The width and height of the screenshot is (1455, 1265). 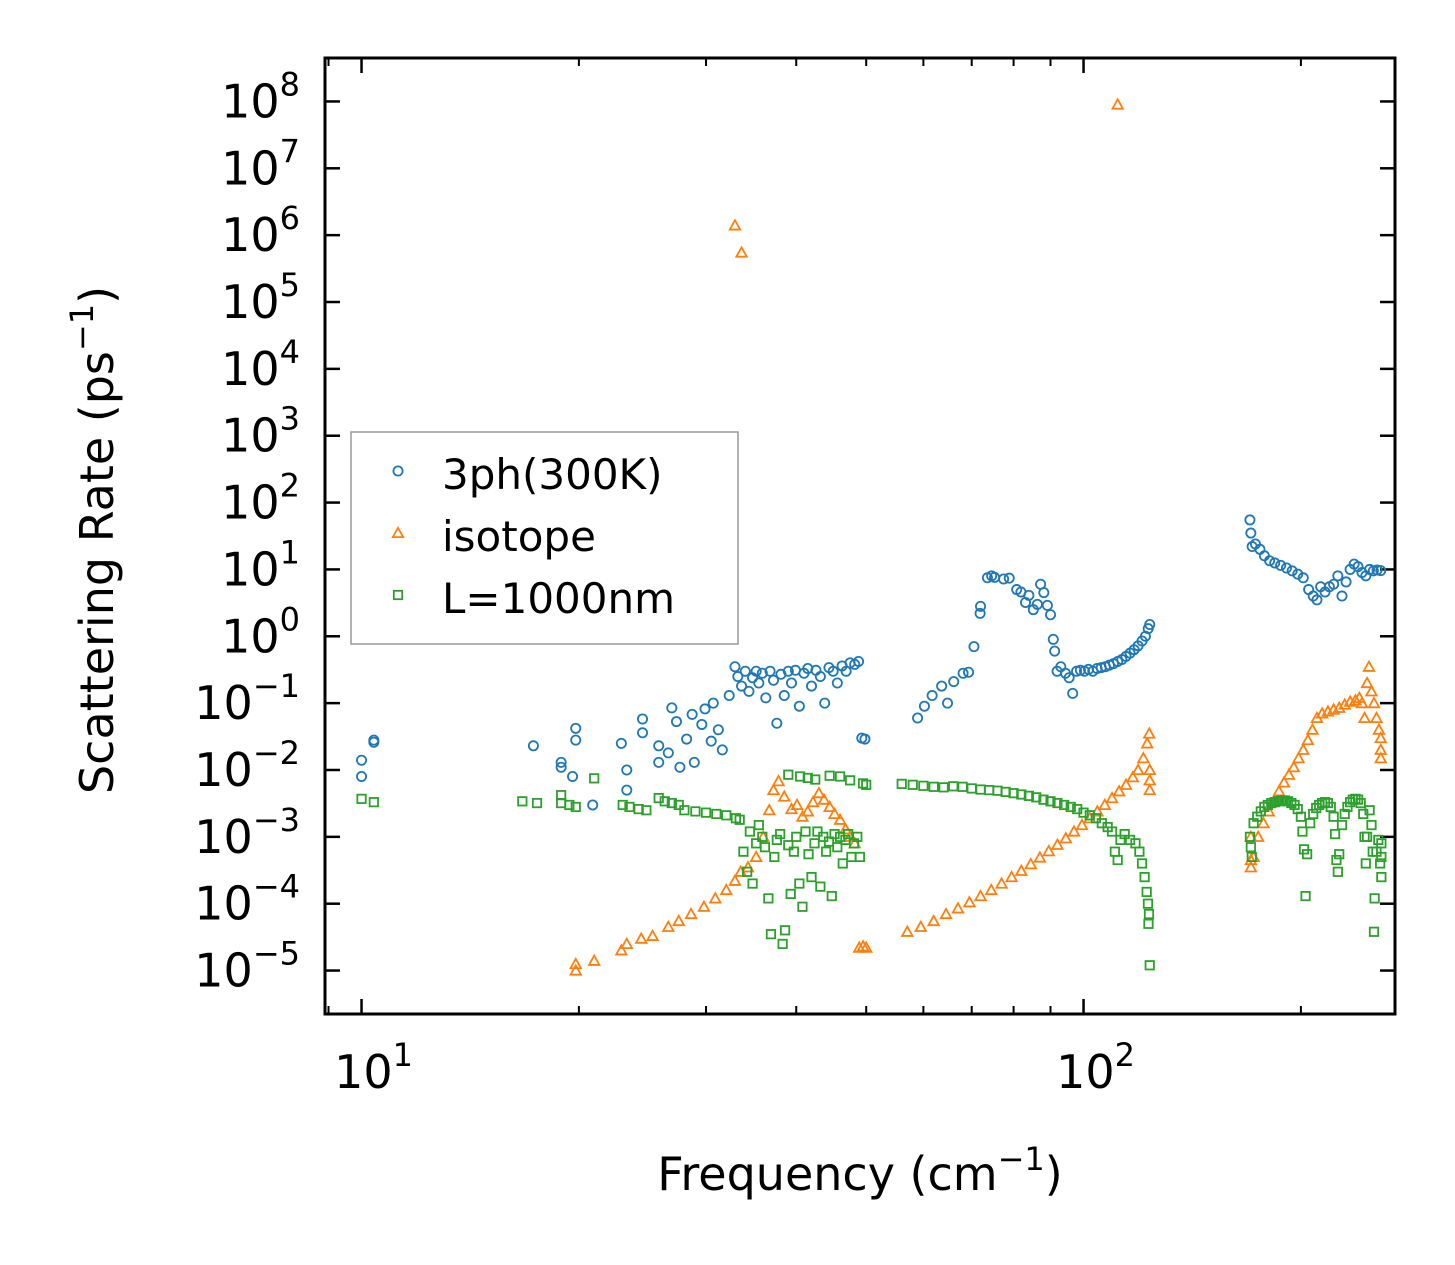 What do you see at coordinates (558, 598) in the screenshot?
I see `legend-label-boundary: L=1000nm` at bounding box center [558, 598].